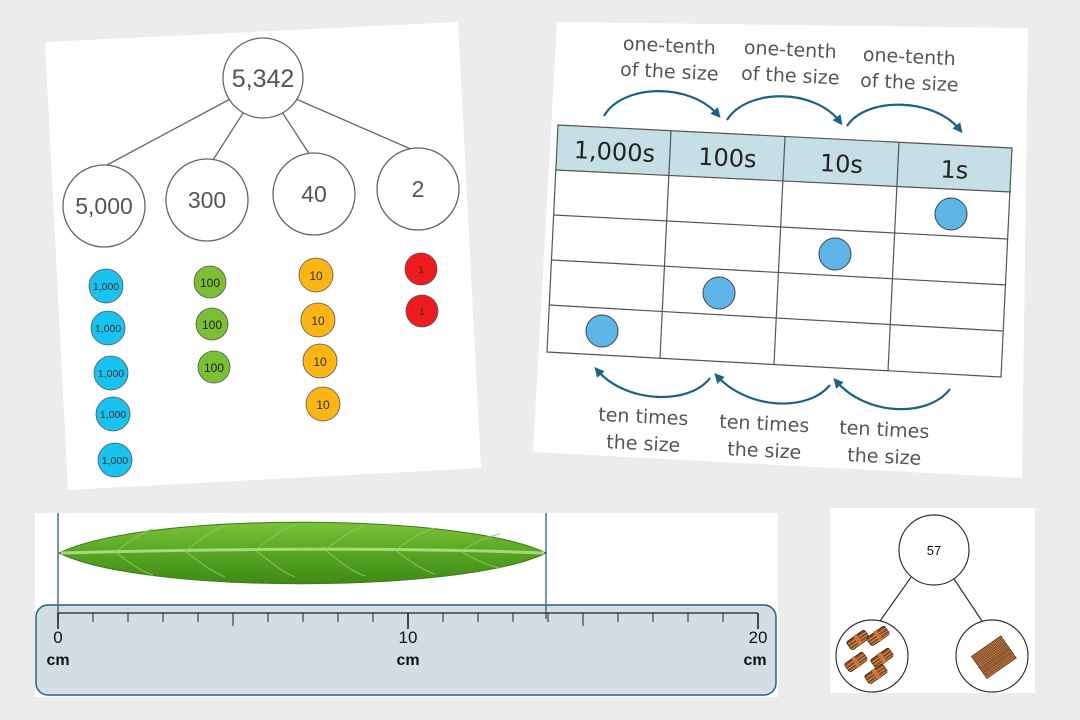  What do you see at coordinates (421, 290) in the screenshot?
I see `ones-counters: 1 1` at bounding box center [421, 290].